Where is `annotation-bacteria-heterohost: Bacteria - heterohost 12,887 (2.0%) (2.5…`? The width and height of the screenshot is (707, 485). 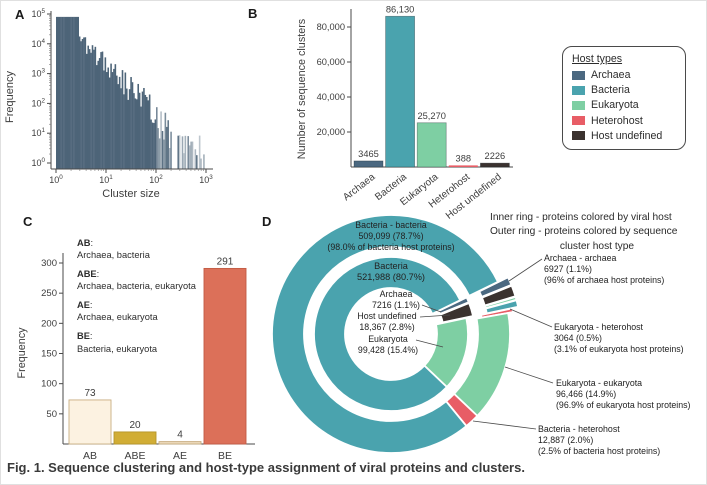 annotation-bacteria-heterohost: Bacteria - heterohost 12,887 (2.0%) (2.5… is located at coordinates (599, 440).